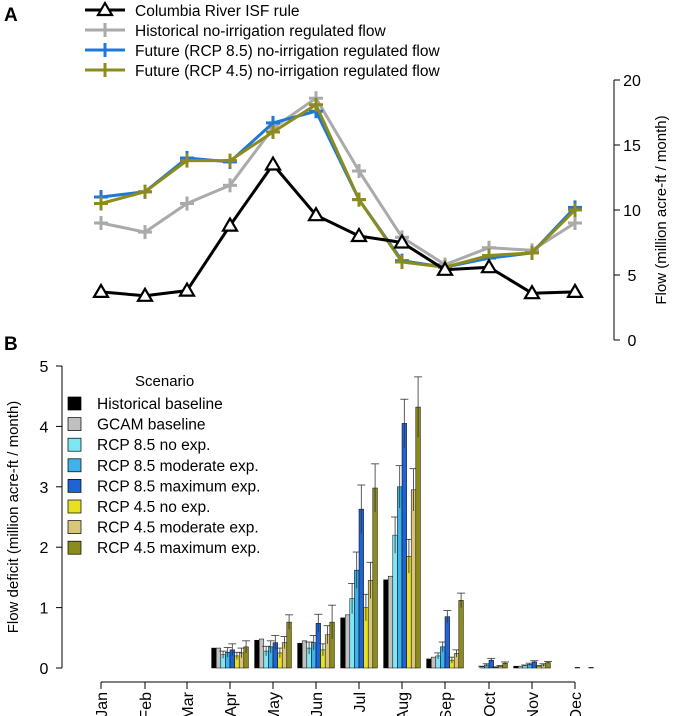 The width and height of the screenshot is (678, 716). I want to click on legend-label: Historical no-irrigation regulated flow, so click(261, 31).